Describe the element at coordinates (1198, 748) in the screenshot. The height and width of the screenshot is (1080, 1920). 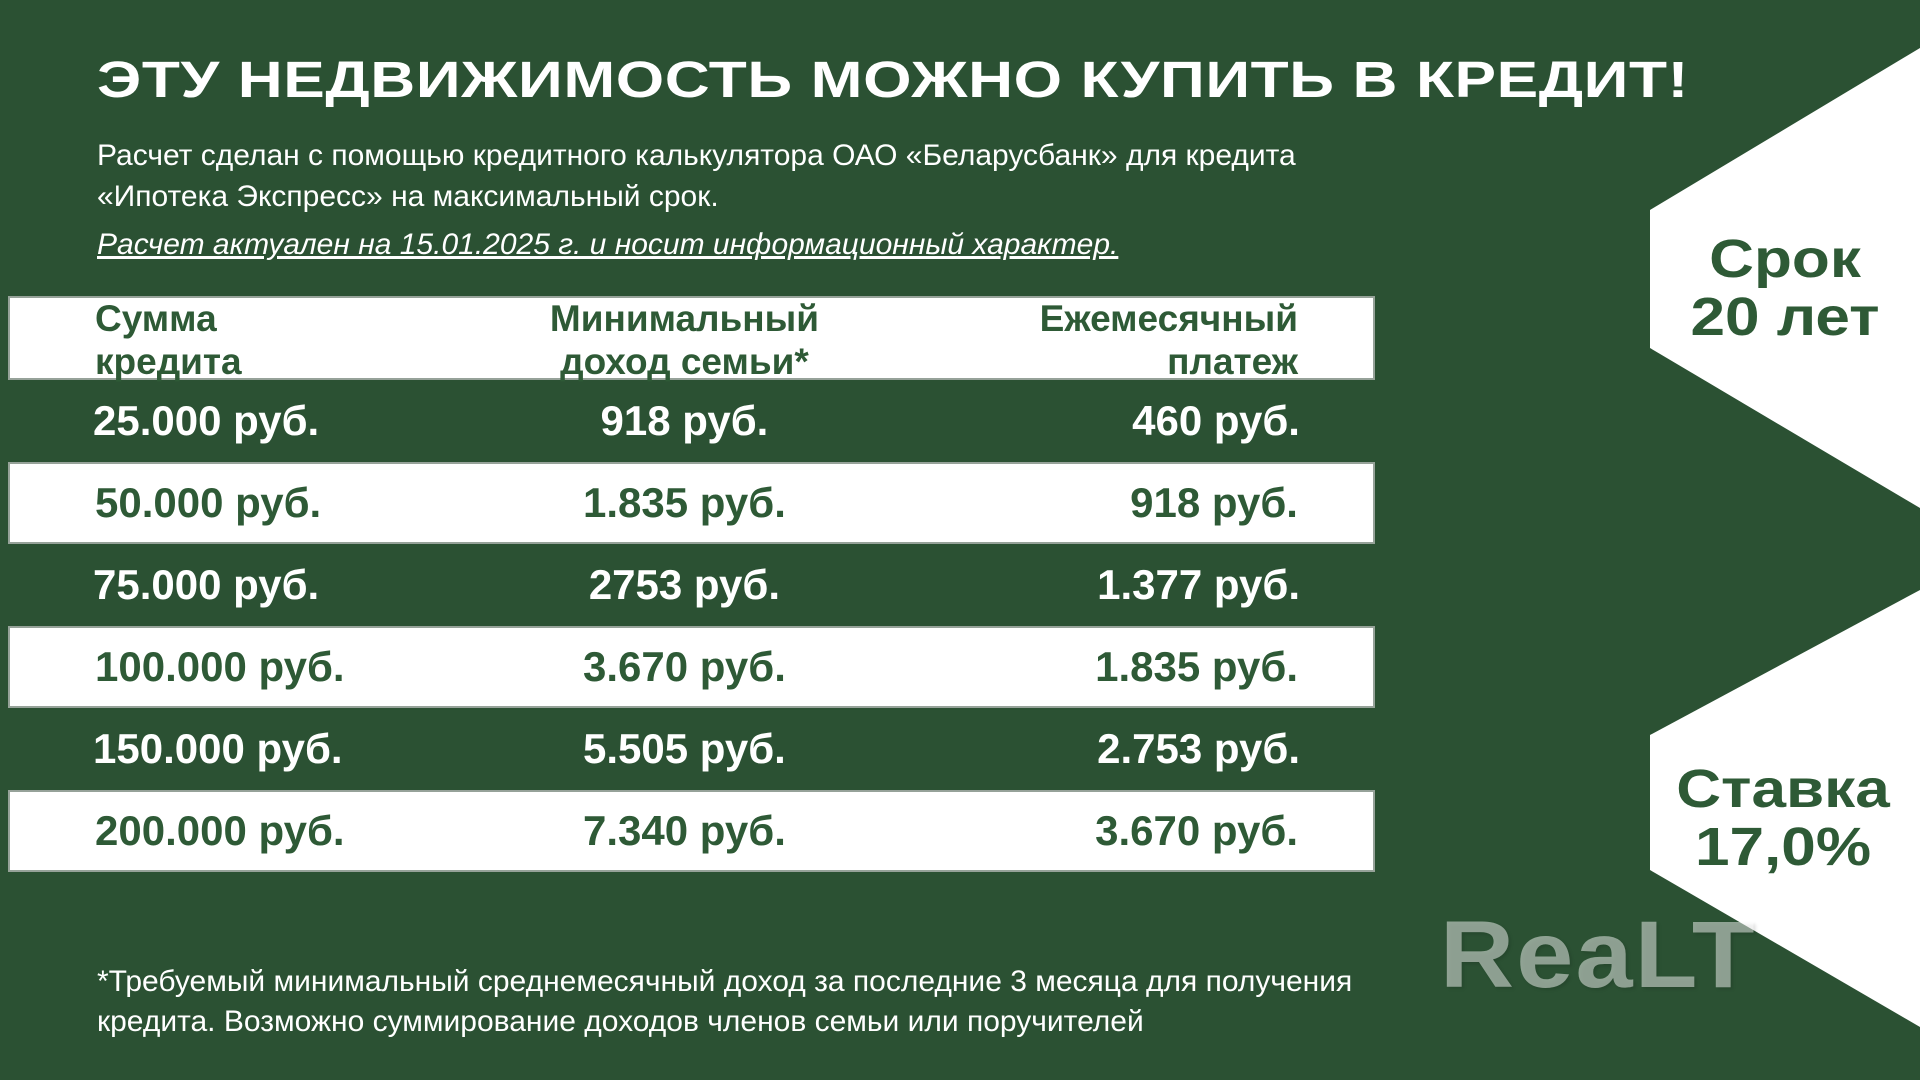
I see `monthly-payment-cell: 2.753 руб.` at that location.